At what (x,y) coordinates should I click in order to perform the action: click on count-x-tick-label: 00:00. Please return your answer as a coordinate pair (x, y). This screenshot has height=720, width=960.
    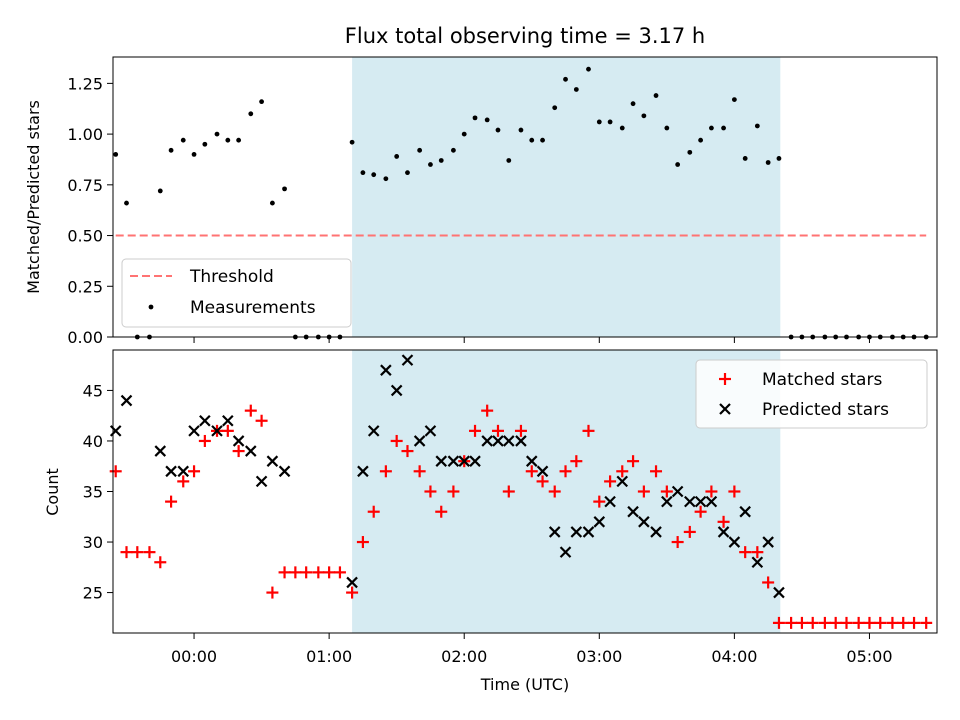
    Looking at the image, I should click on (194, 656).